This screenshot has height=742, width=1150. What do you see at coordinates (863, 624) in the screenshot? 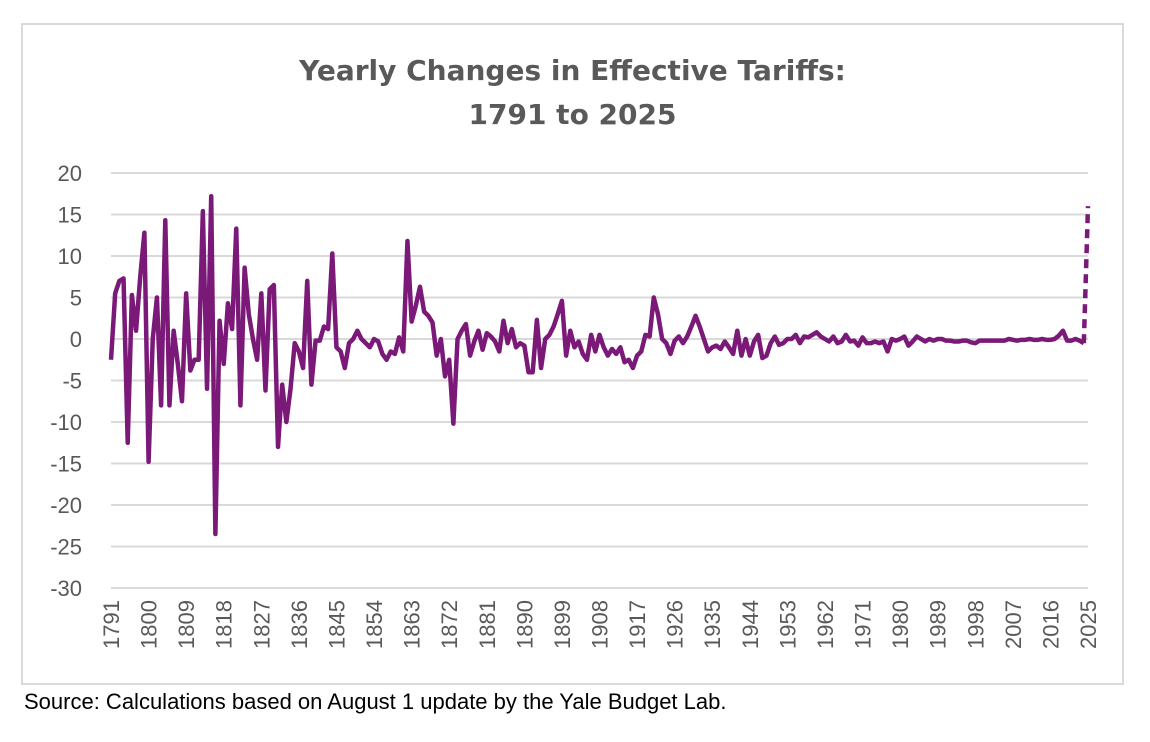
I see `x-tick-label: 1971` at bounding box center [863, 624].